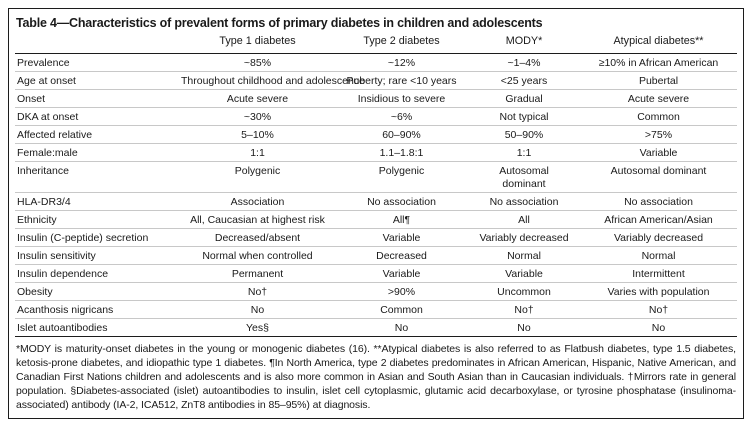  What do you see at coordinates (401, 291) in the screenshot?
I see `table-cell: >90%` at bounding box center [401, 291].